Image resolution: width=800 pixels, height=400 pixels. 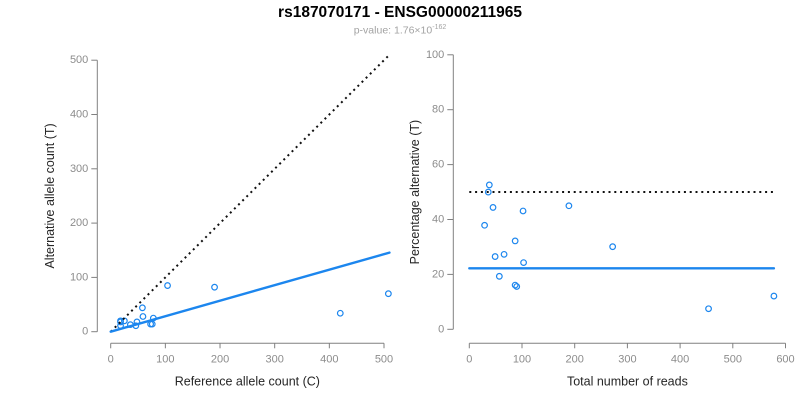 I want to click on pvalue-text: p-value: 1.76×10, so click(x=393, y=30).